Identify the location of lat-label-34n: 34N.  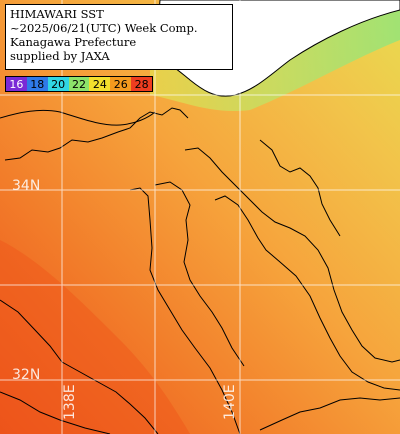
(26, 186).